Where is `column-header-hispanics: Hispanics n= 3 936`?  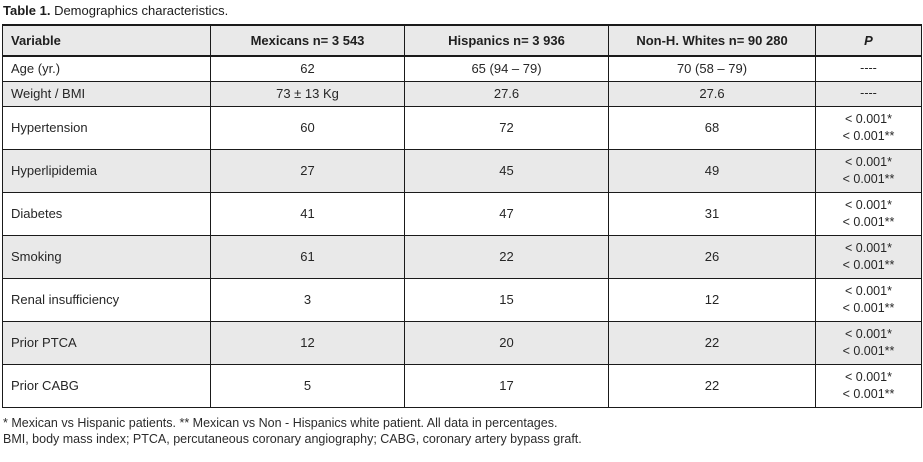
column-header-hispanics: Hispanics n= 3 936 is located at coordinates (506, 40).